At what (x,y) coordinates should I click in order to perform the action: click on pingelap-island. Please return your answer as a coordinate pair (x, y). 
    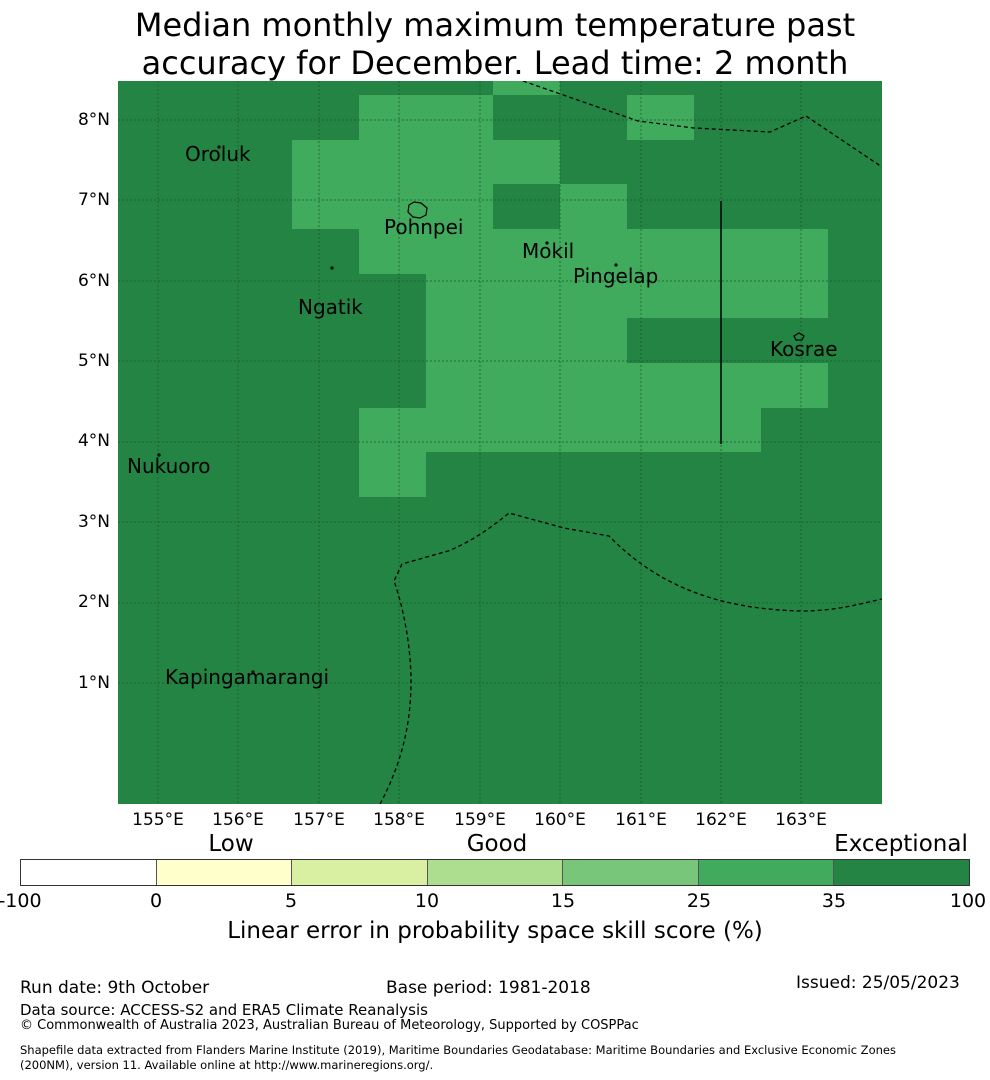
    Looking at the image, I should click on (616, 265).